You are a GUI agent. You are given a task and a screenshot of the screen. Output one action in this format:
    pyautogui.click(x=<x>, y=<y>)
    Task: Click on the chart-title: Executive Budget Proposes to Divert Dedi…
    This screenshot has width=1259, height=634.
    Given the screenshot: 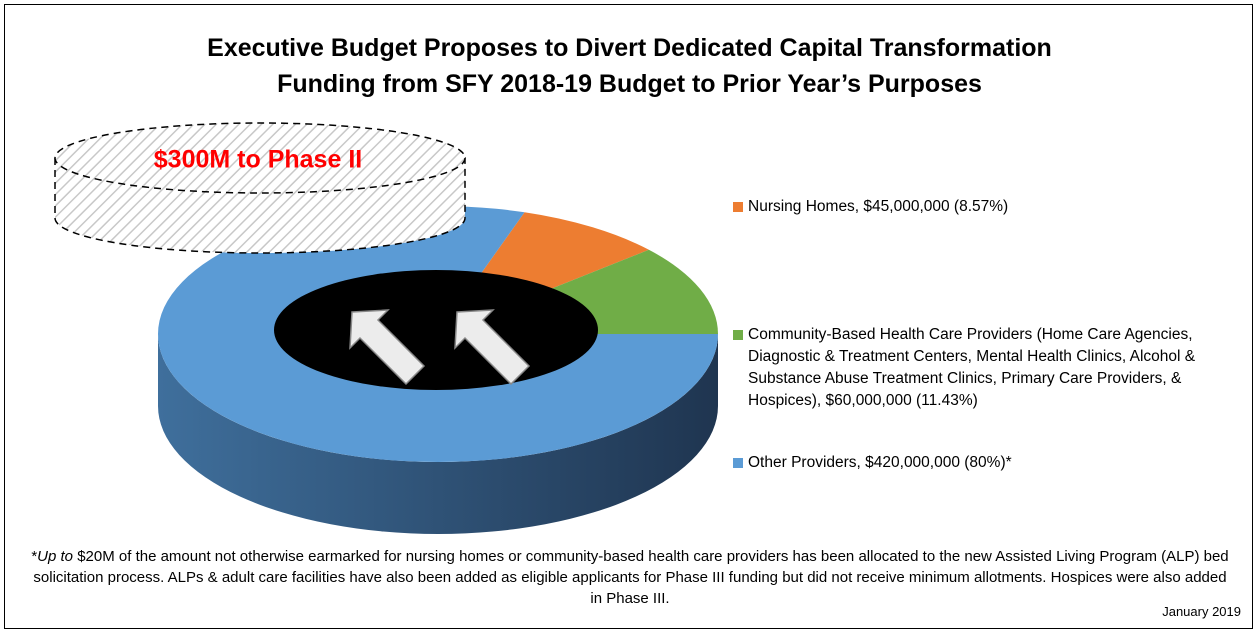 What is the action you would take?
    pyautogui.click(x=629, y=48)
    